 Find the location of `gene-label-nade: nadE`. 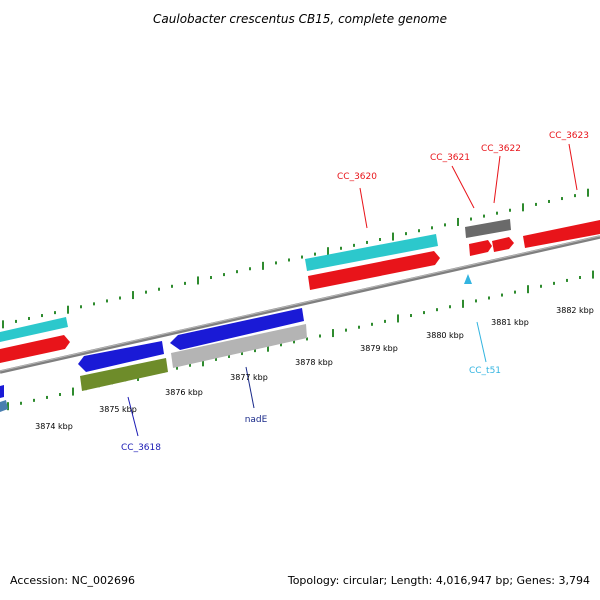

gene-label-nade: nadE is located at coordinates (256, 420).